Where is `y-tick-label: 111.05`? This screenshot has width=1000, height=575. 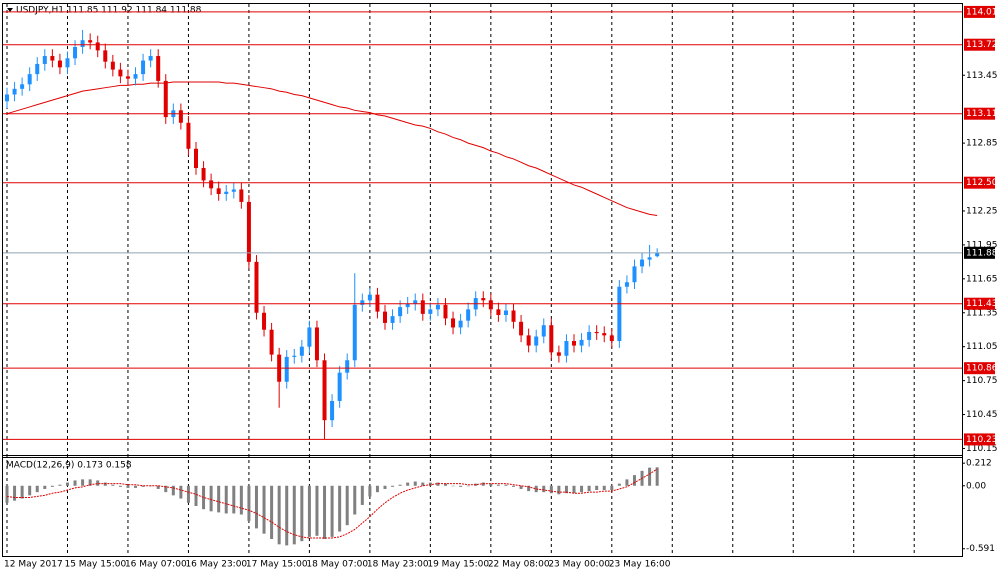 y-tick-label: 111.05 is located at coordinates (982, 347).